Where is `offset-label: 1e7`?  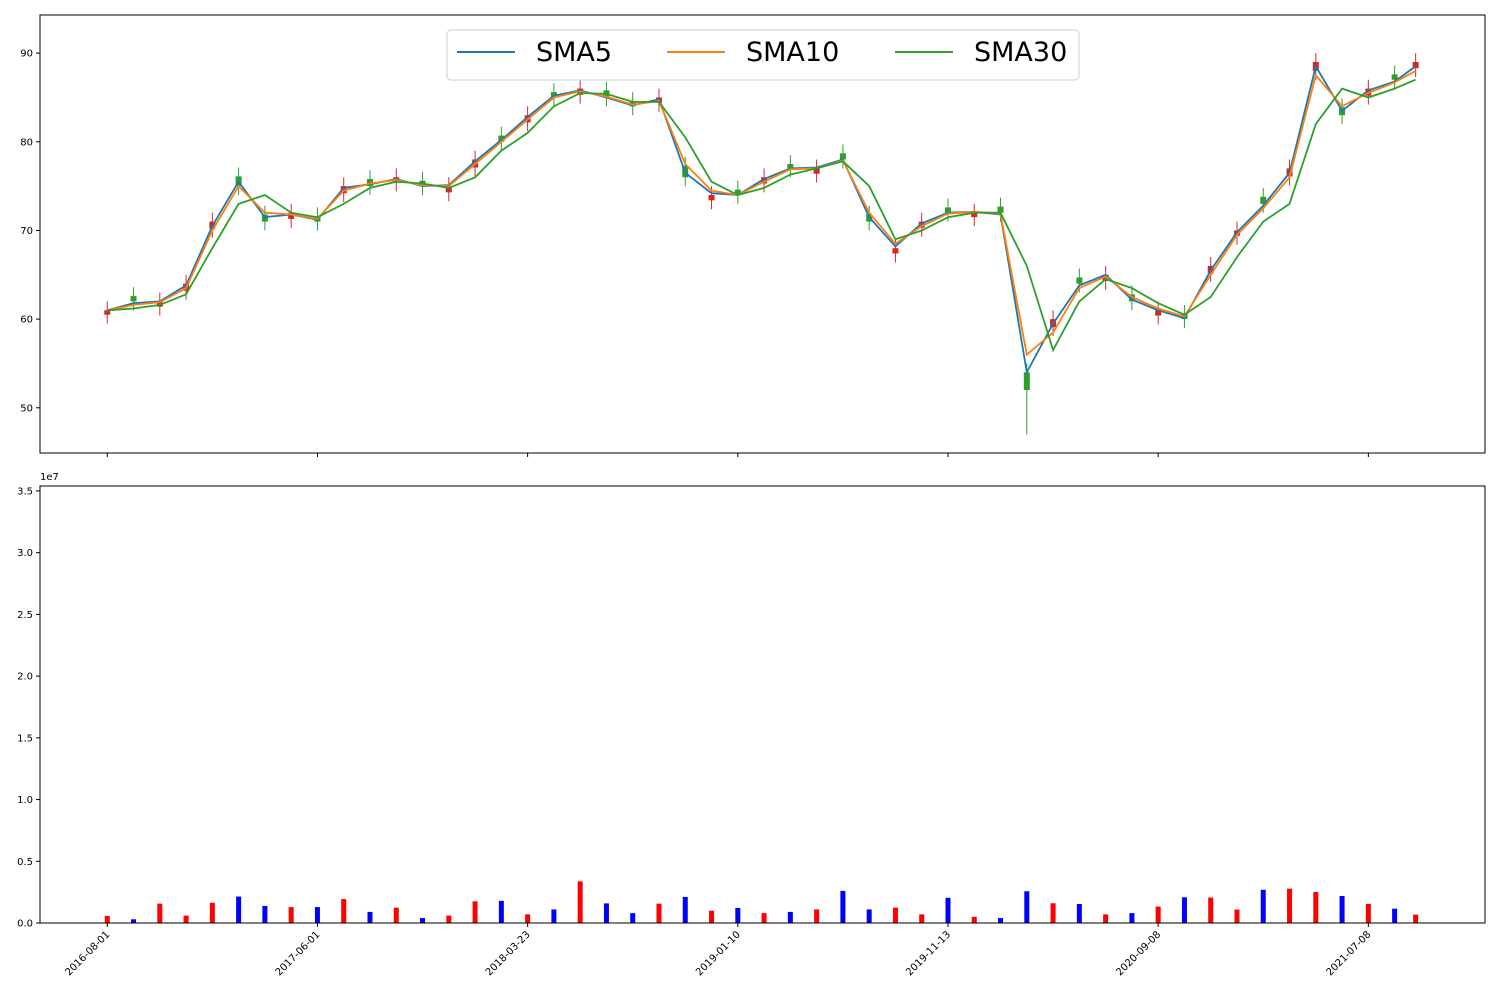 offset-label: 1e7 is located at coordinates (49, 477).